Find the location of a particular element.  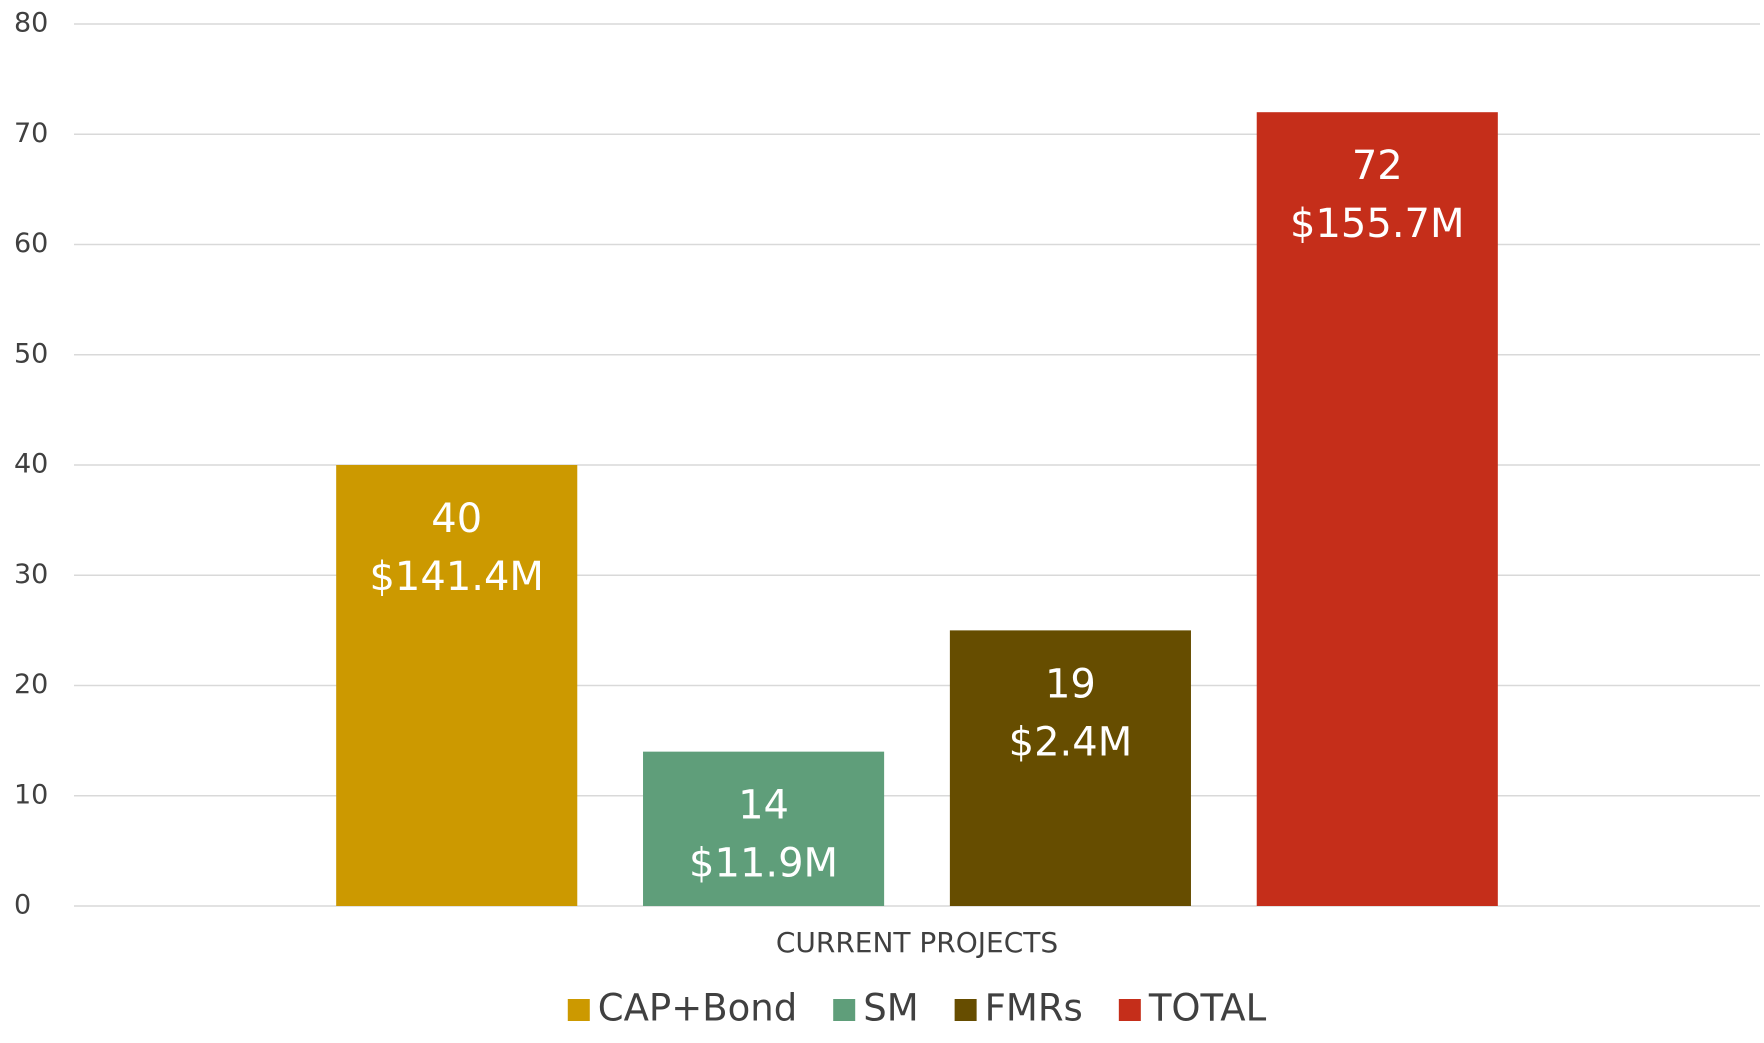

y-tick-label: 50 is located at coordinates (31, 353).